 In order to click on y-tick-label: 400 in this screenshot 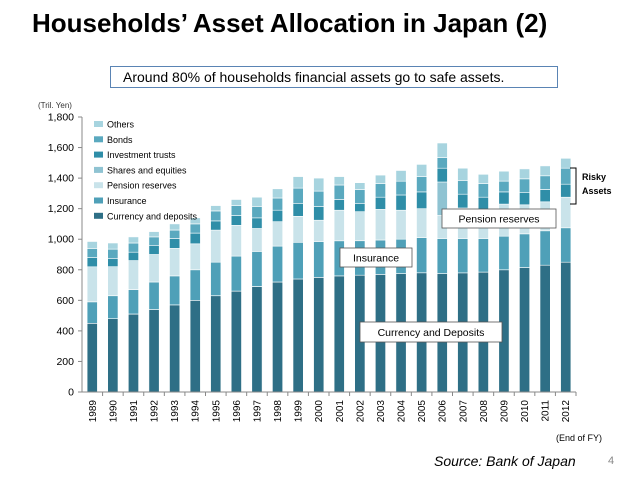, I will do `click(65, 331)`.